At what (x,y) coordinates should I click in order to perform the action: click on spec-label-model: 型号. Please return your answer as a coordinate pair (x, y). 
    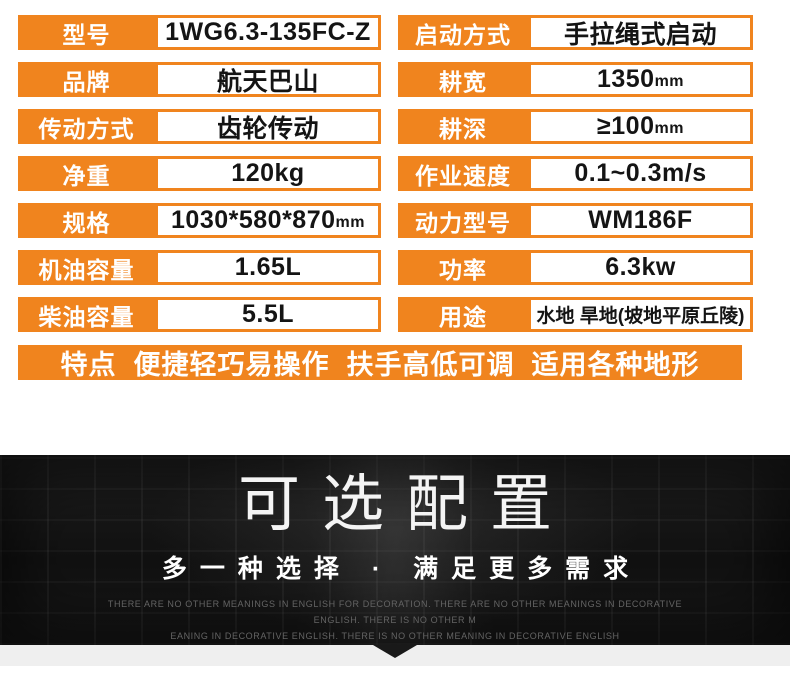
    Looking at the image, I should click on (86, 32).